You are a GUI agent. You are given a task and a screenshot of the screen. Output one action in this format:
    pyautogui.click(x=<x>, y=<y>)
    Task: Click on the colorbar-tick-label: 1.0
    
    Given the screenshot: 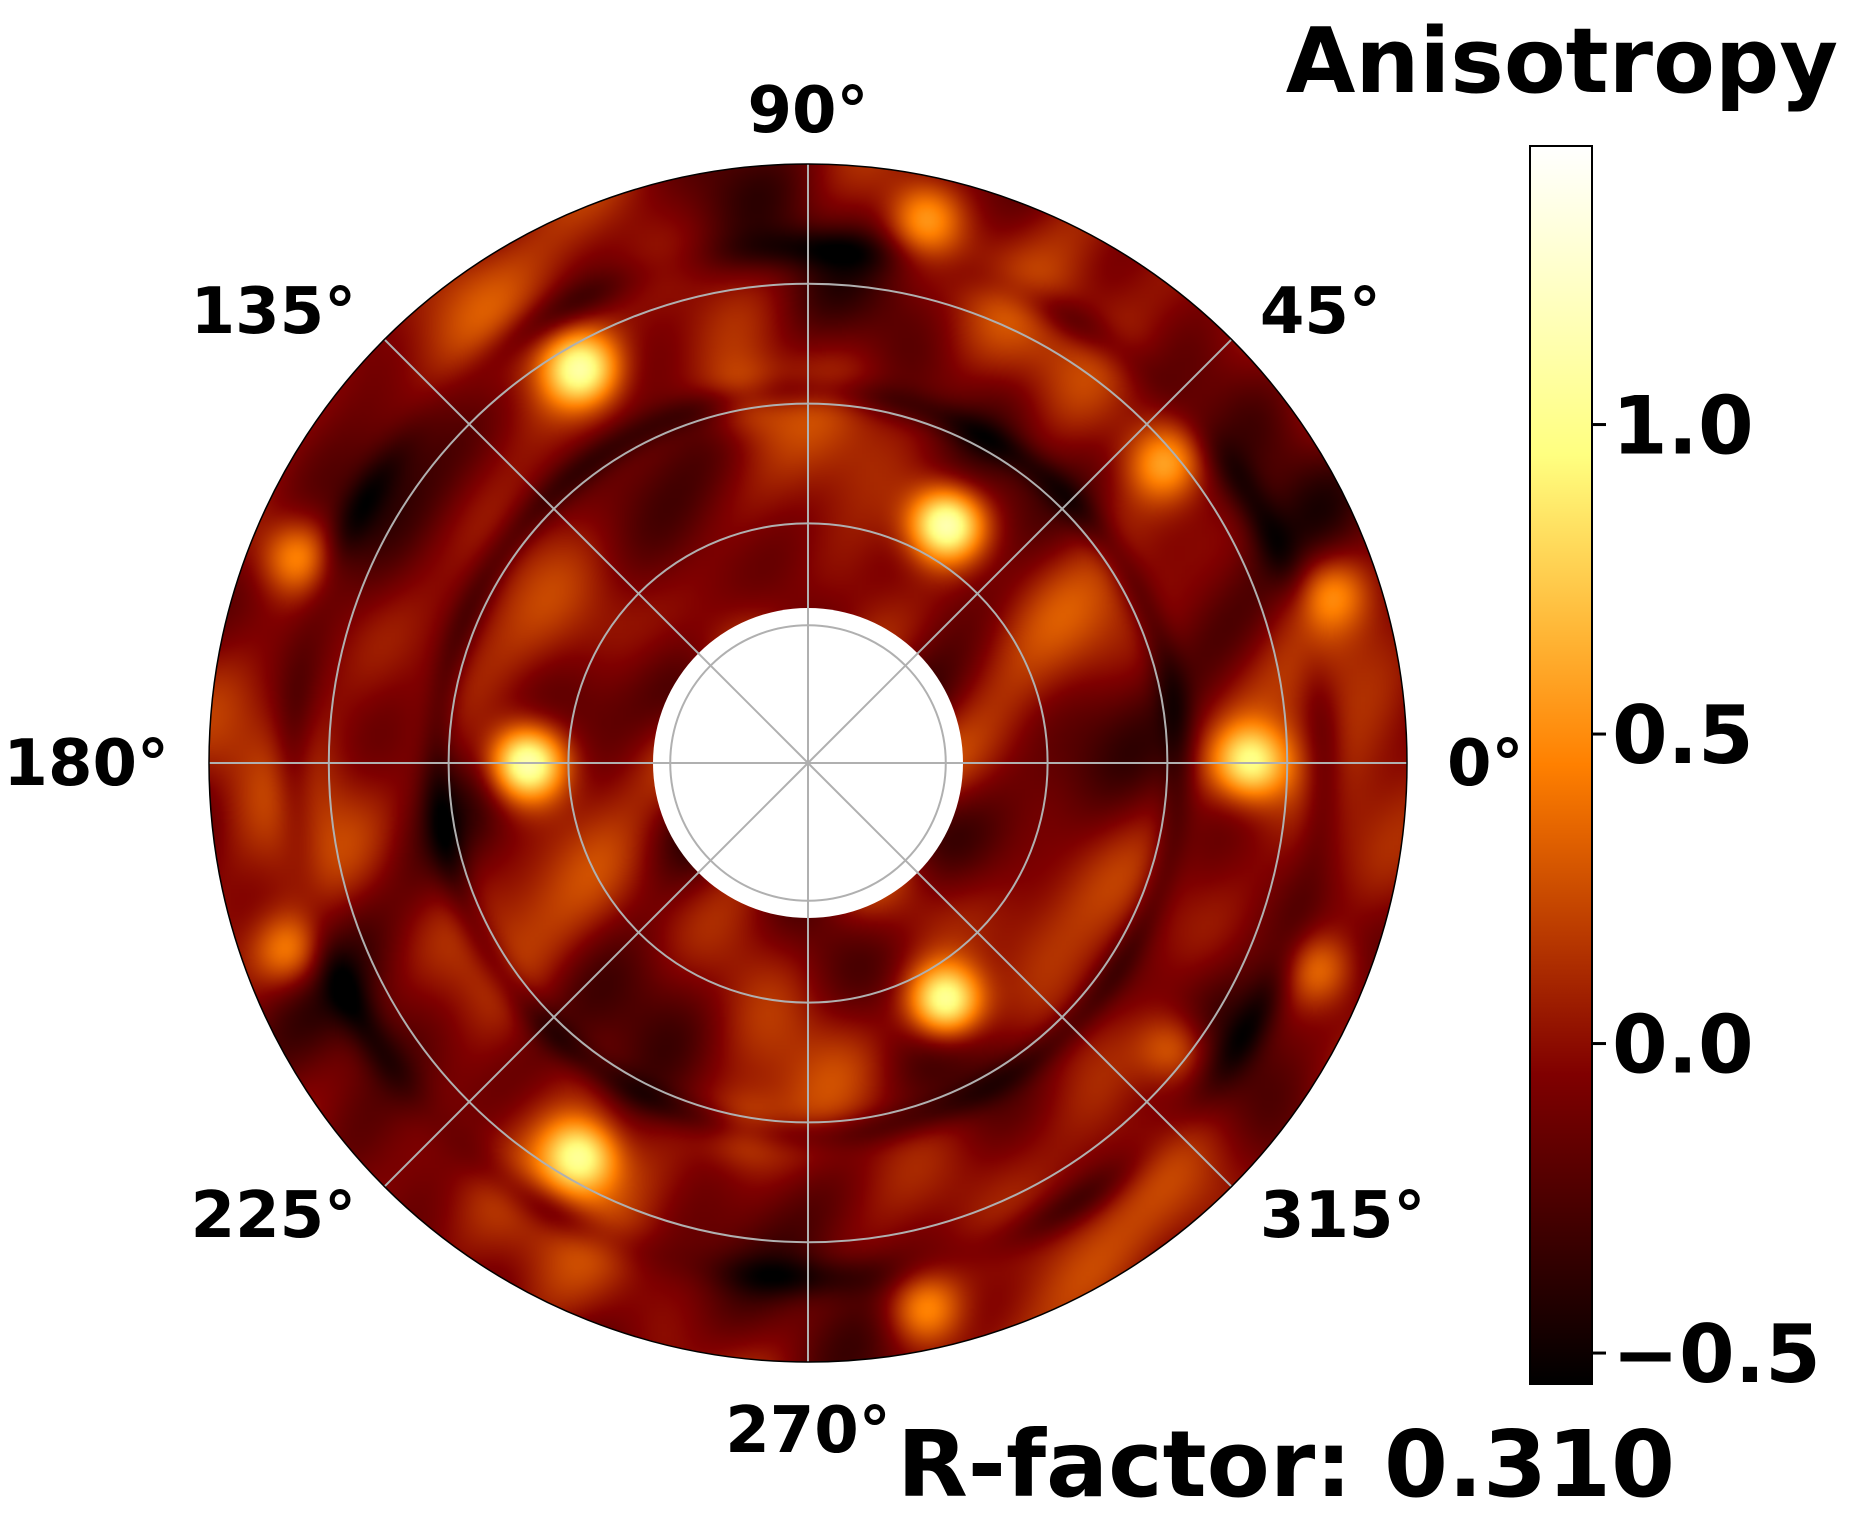 What is the action you would take?
    pyautogui.click(x=1683, y=426)
    